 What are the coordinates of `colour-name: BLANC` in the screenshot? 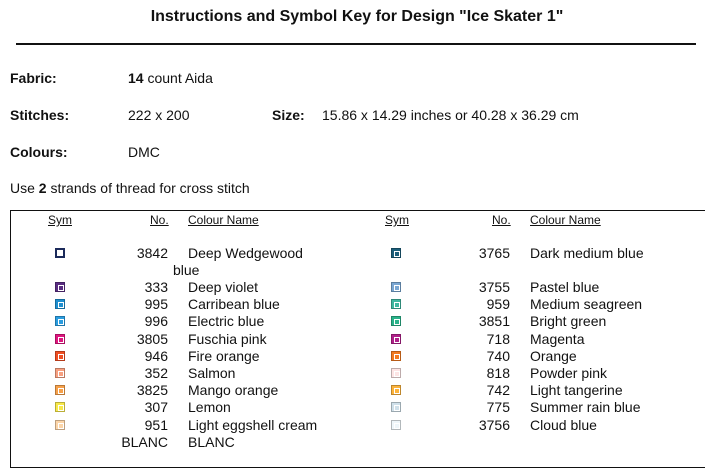 It's located at (211, 441).